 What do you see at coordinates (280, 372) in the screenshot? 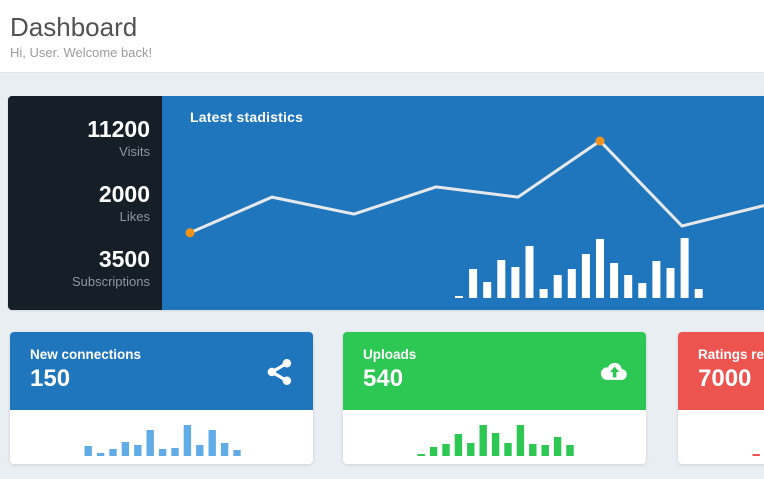
I see `share-icon` at bounding box center [280, 372].